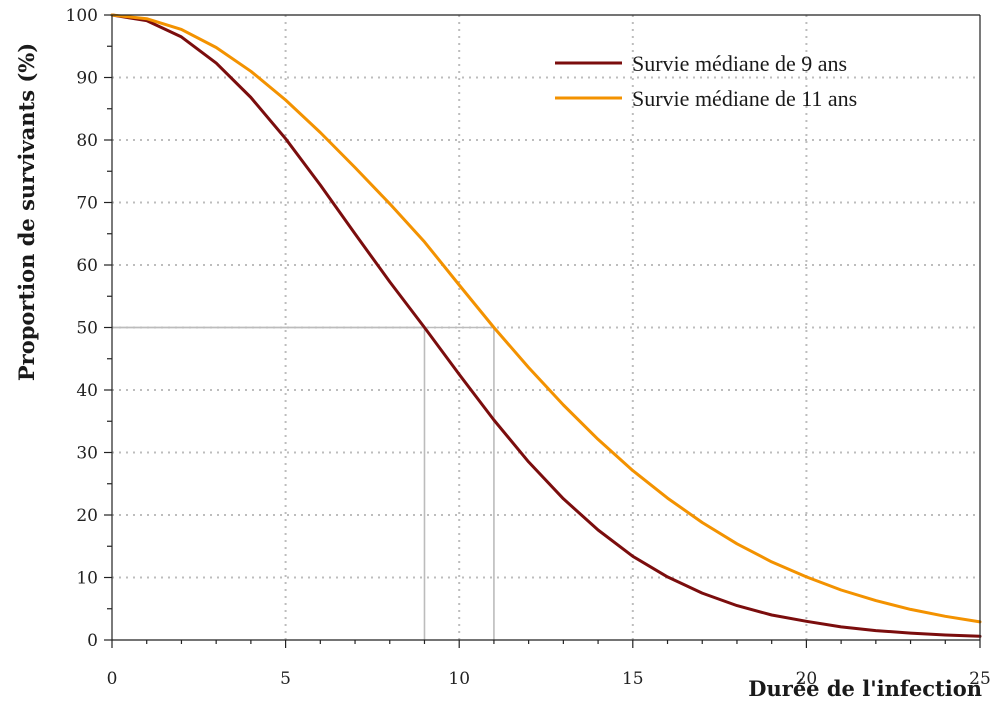 Image resolution: width=999 pixels, height=726 pixels. Describe the element at coordinates (26, 212) in the screenshot. I see `y-axis-title: Proportion de survivants (%)` at that location.